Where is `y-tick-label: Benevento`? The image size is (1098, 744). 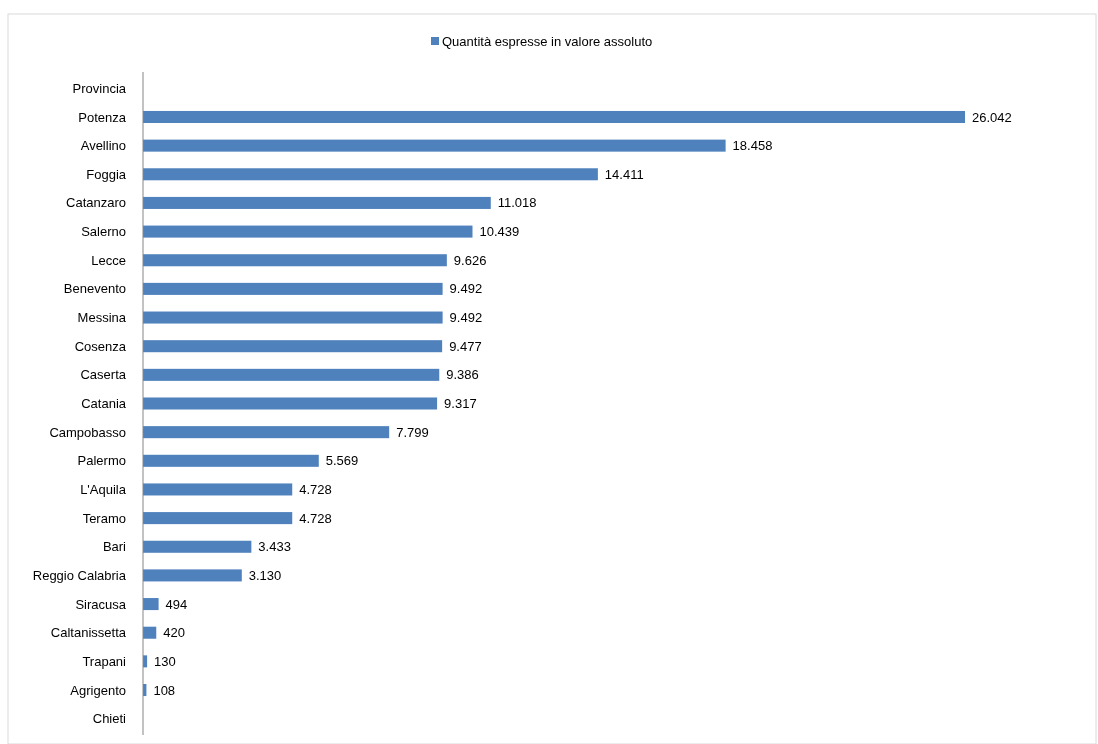 y-tick-label: Benevento is located at coordinates (94, 289).